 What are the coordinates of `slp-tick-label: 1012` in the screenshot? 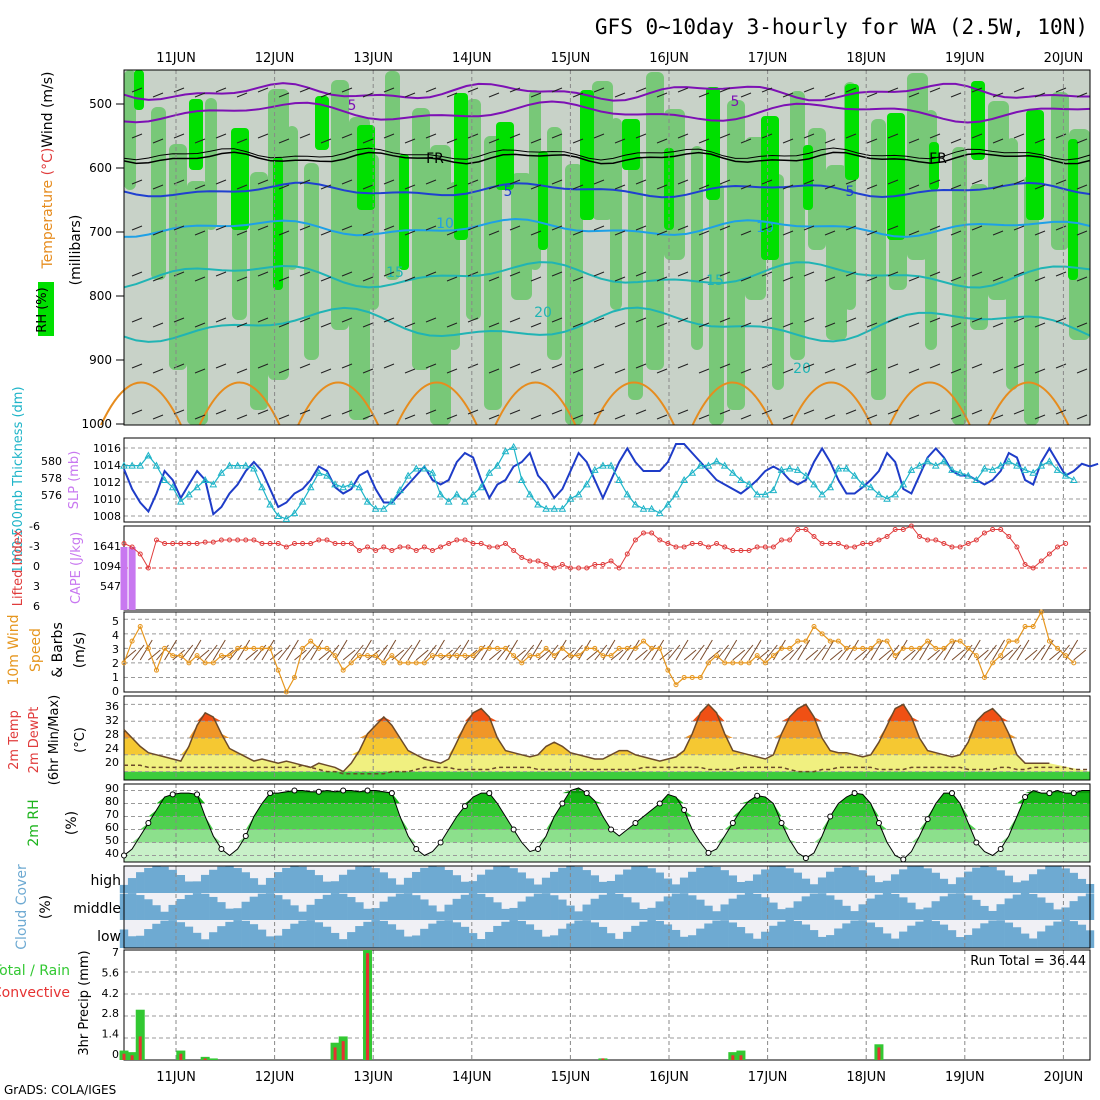 It's located at (107, 482).